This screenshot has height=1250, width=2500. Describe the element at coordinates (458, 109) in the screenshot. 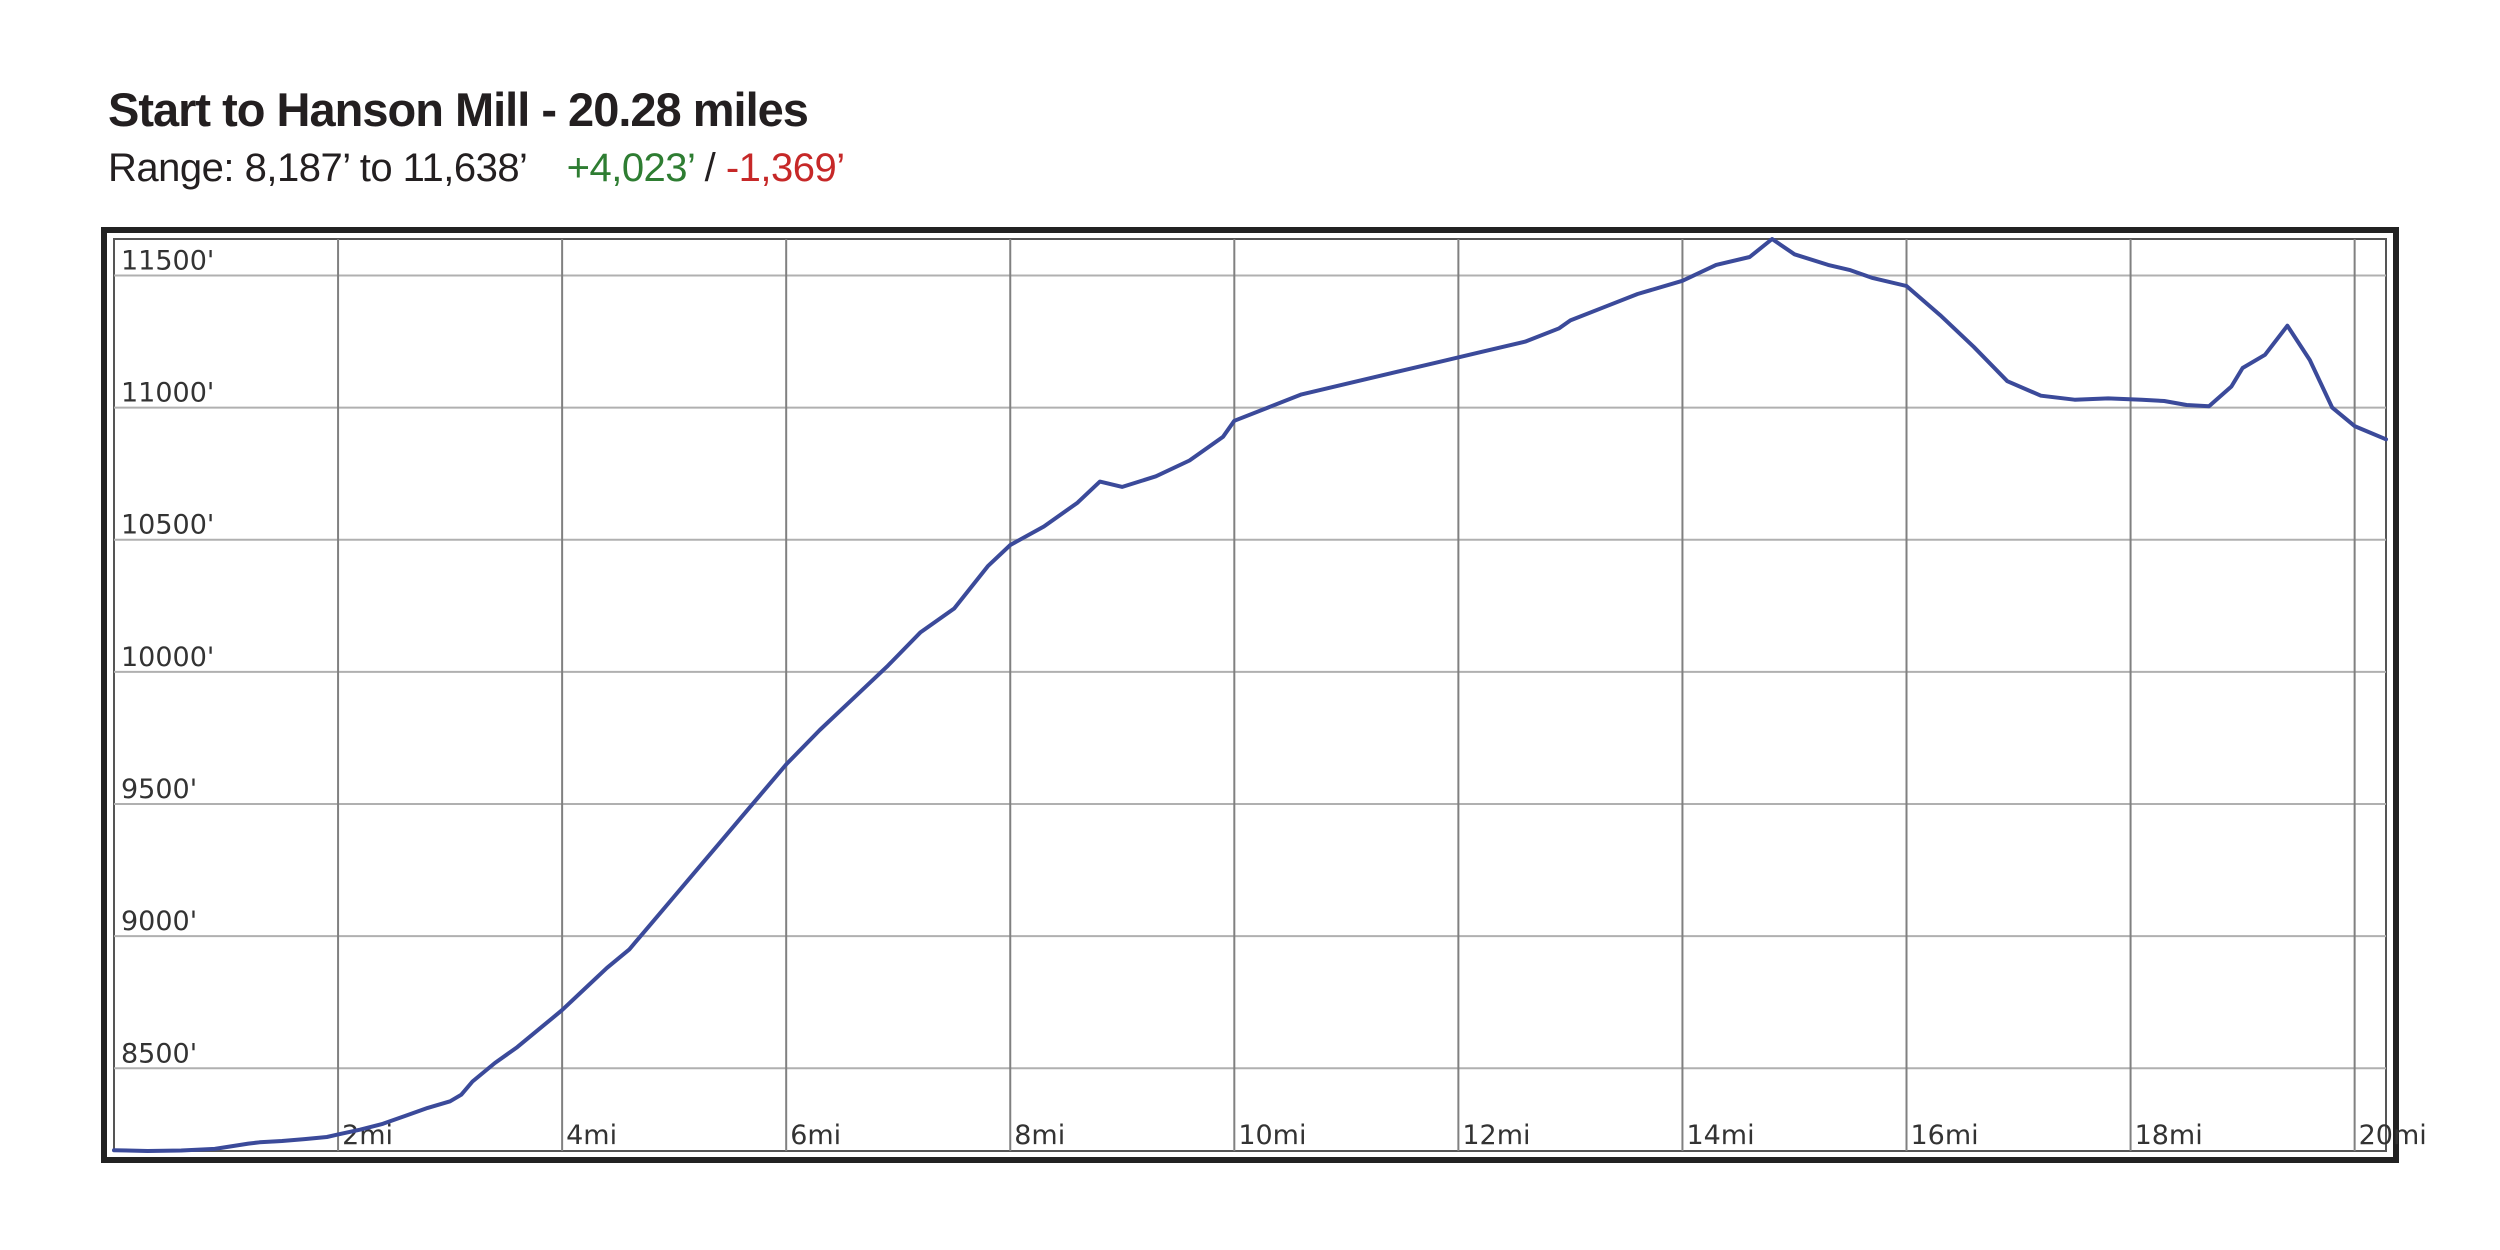

I see `chart-title: Start to Hanson Mill - 20.28 miles` at that location.